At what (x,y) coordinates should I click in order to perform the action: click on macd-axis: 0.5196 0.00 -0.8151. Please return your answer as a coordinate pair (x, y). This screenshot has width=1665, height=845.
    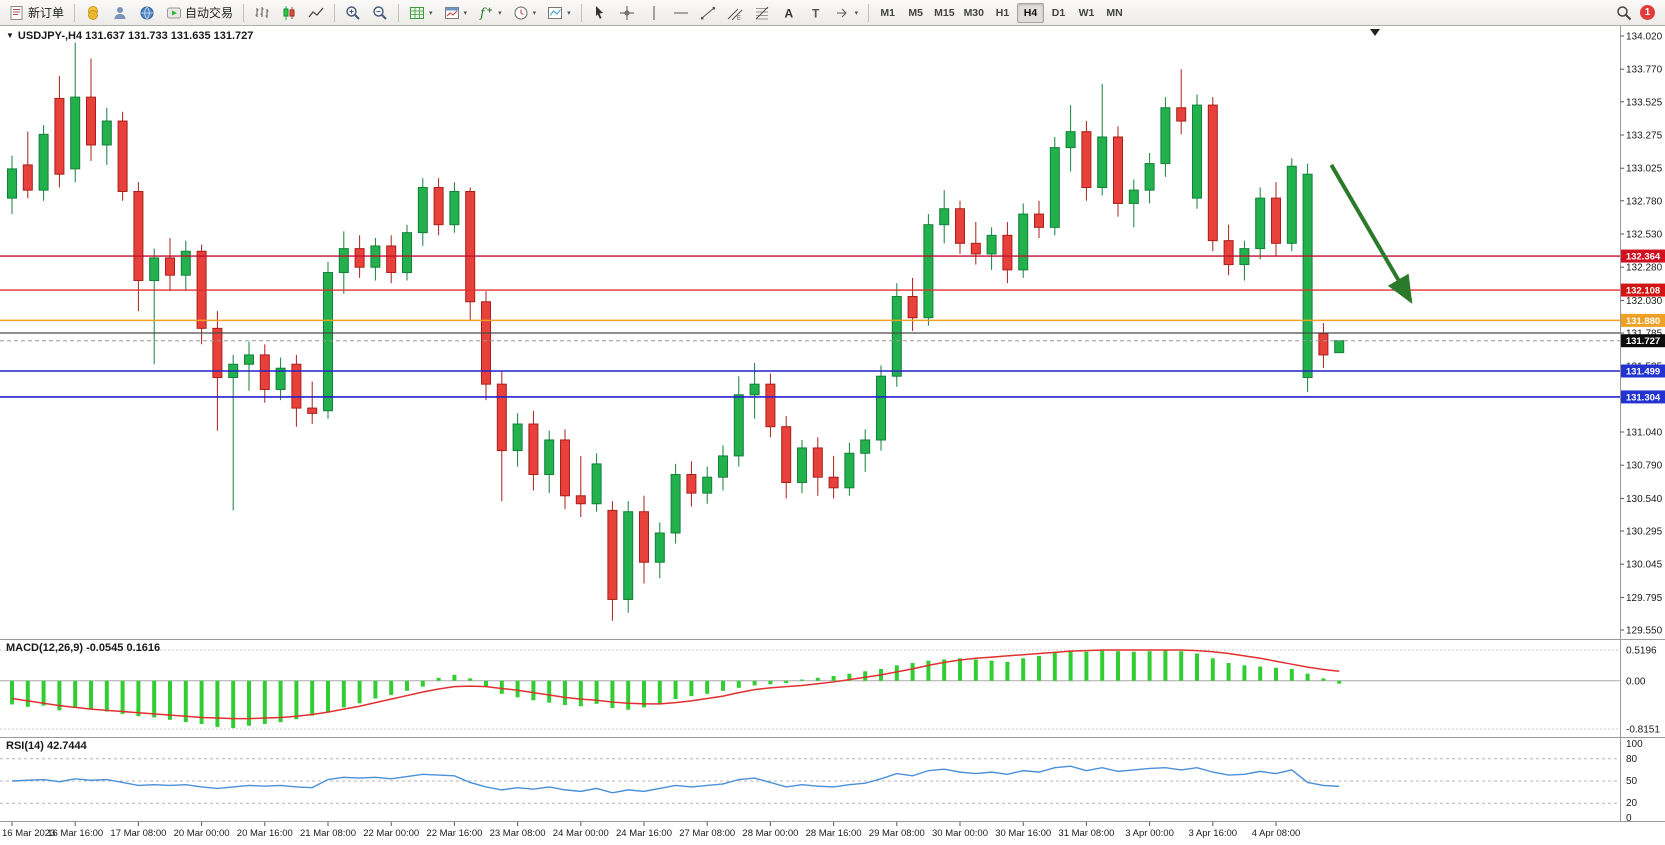
    Looking at the image, I should click on (1643, 691).